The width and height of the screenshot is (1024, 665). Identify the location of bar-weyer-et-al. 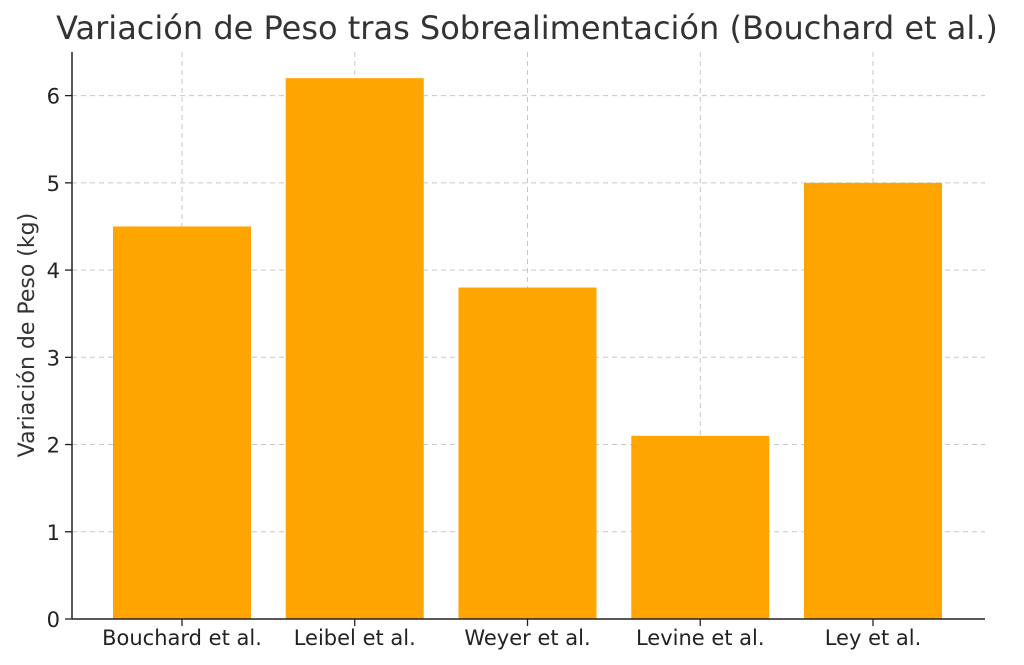
(527, 453).